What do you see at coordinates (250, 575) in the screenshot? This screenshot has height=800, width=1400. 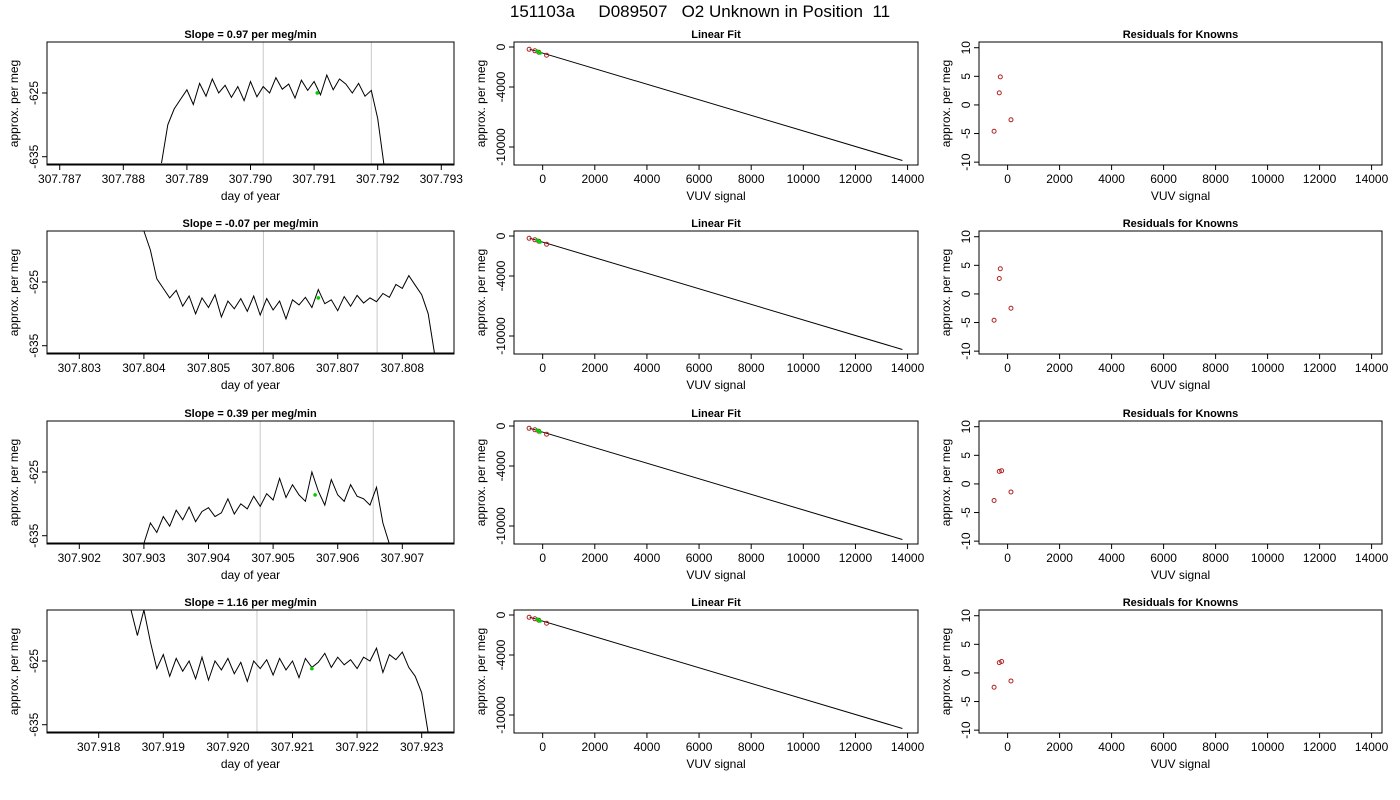 I see `x-axis-label: day of year` at bounding box center [250, 575].